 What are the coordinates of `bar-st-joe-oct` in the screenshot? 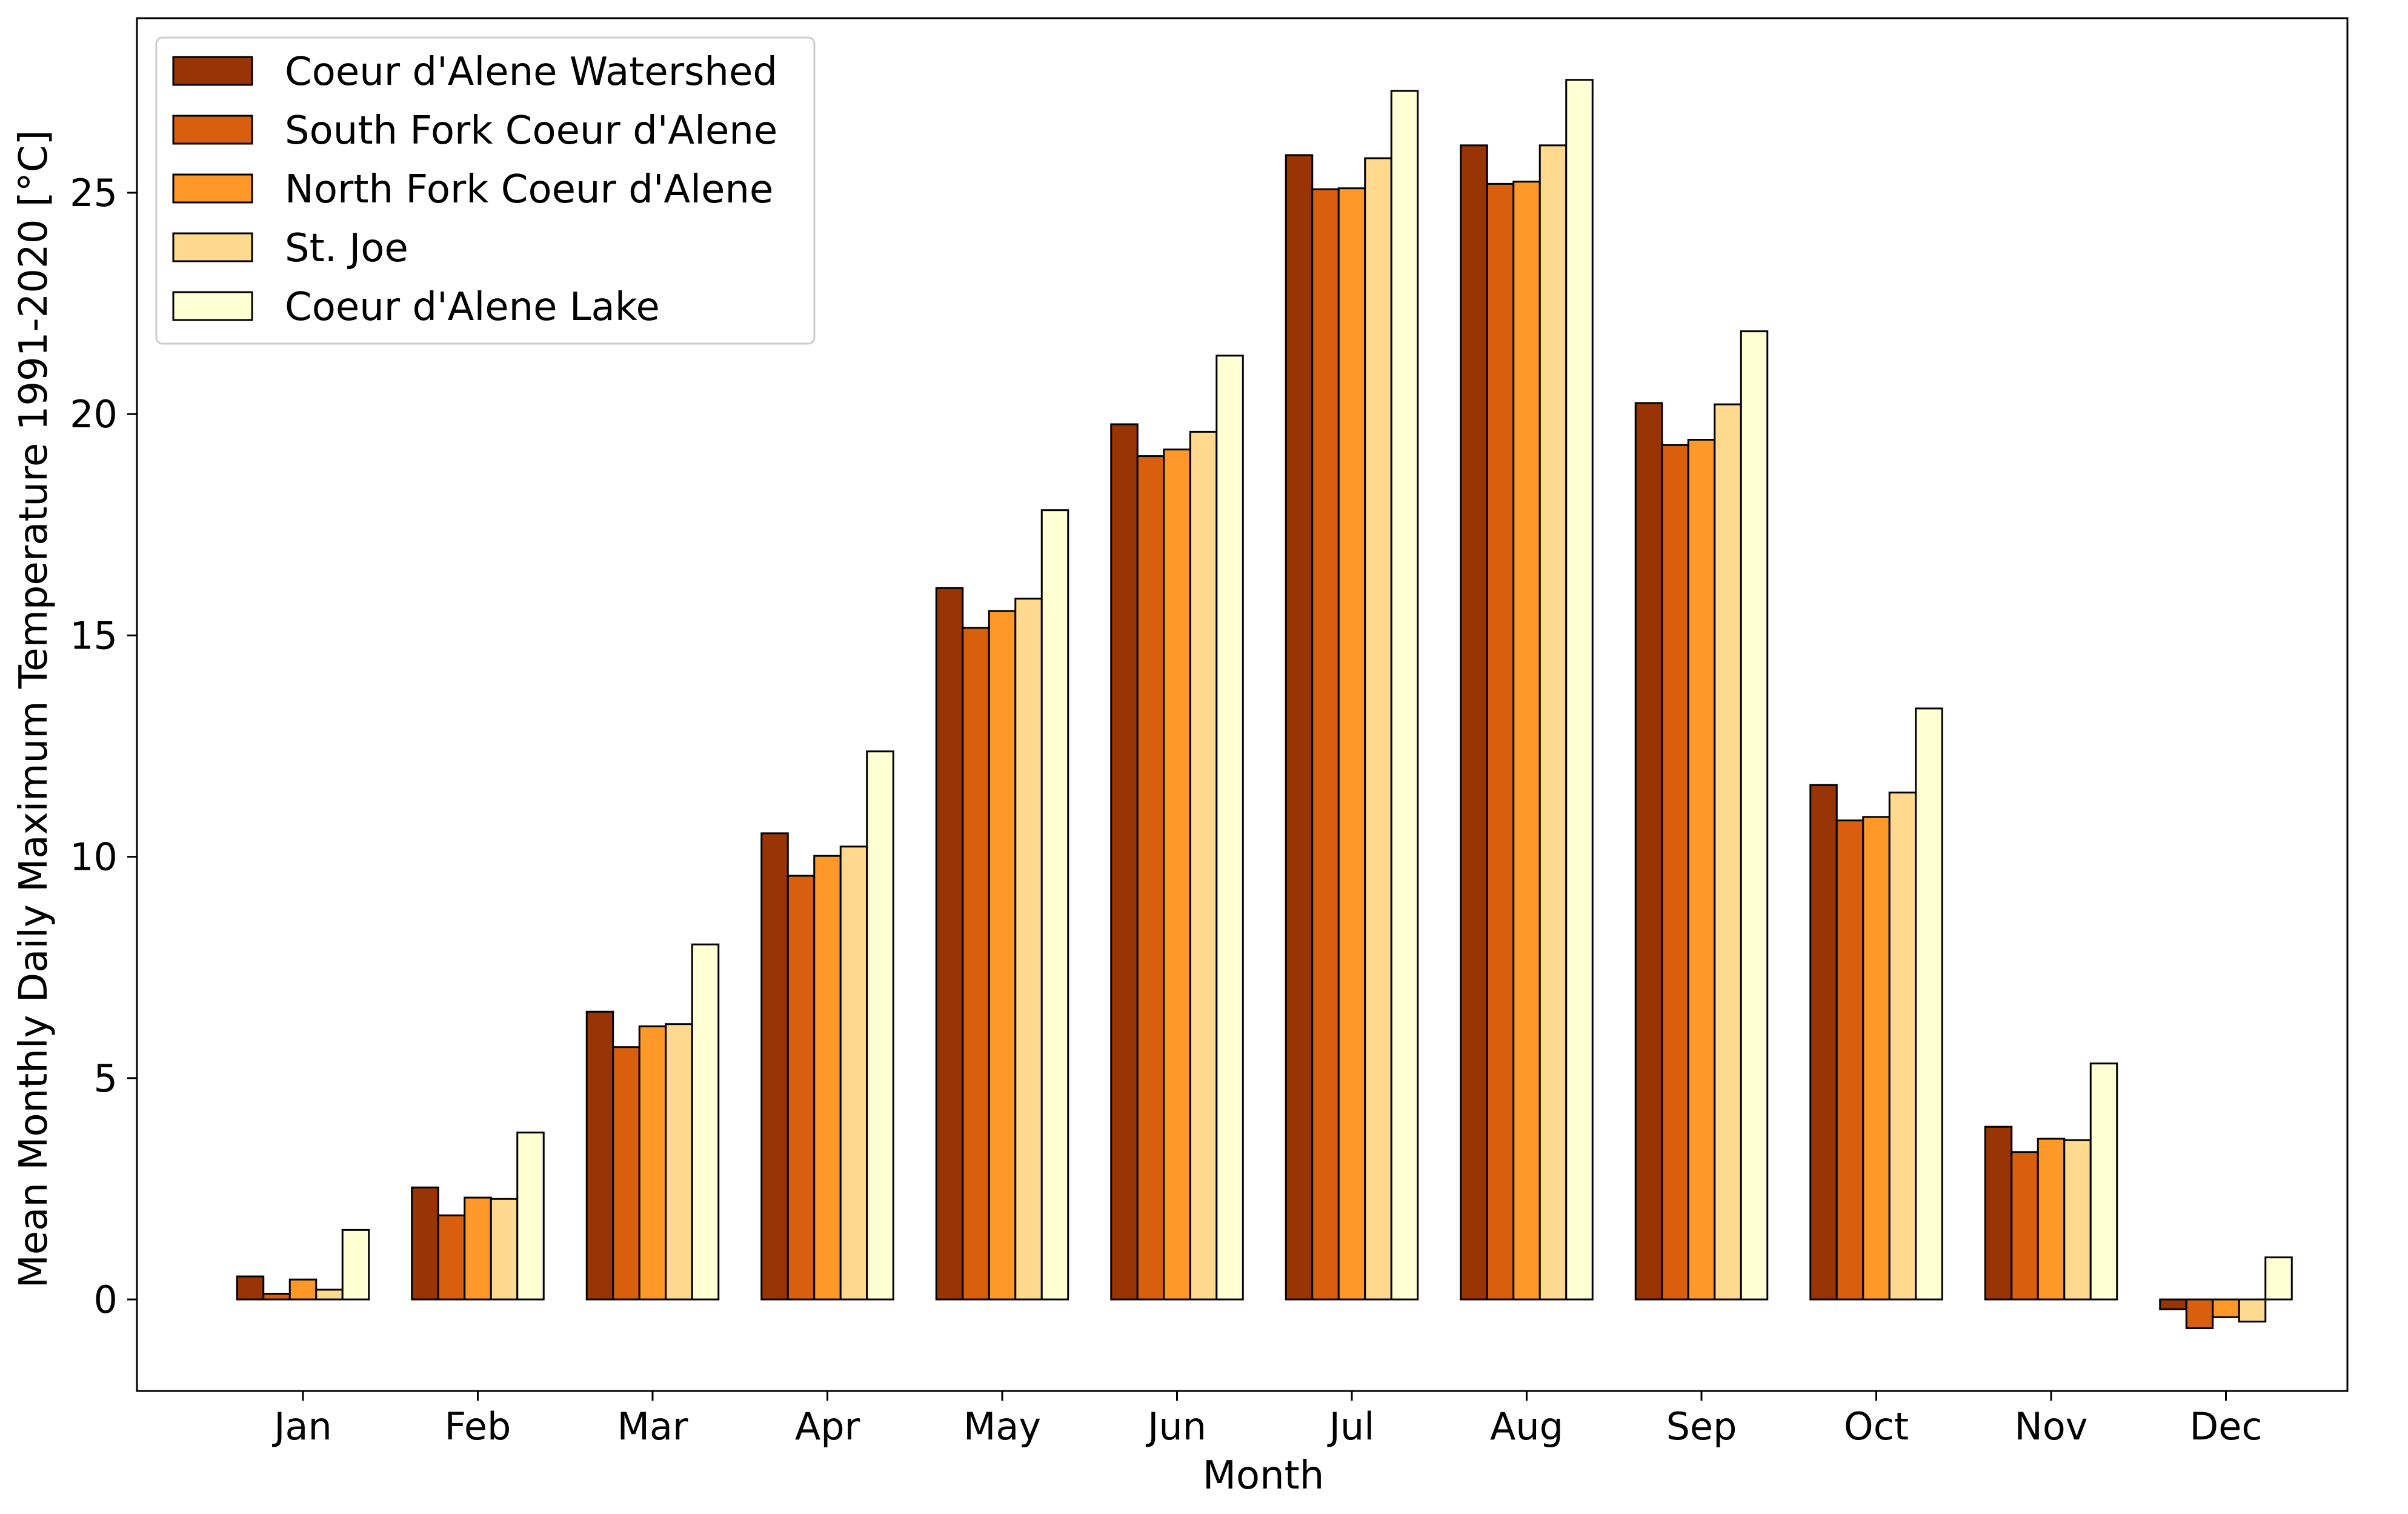 It's located at (1902, 1046).